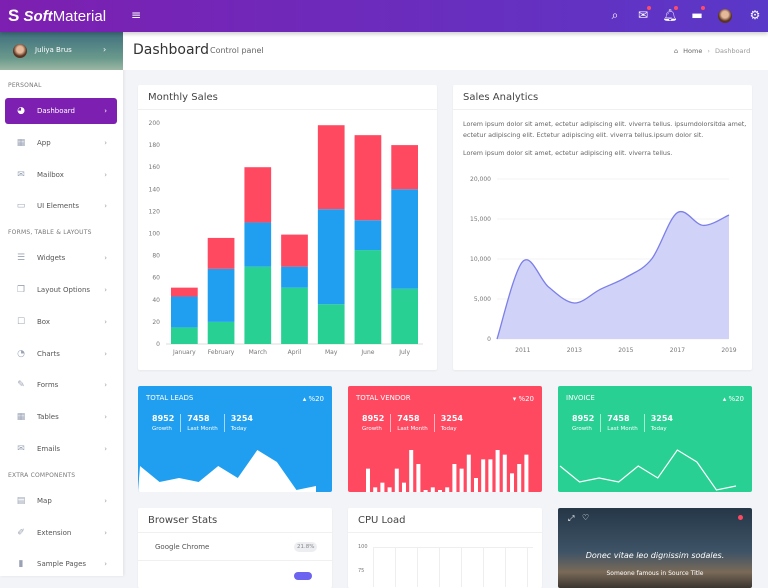 Image resolution: width=768 pixels, height=588 pixels. What do you see at coordinates (61, 206) in the screenshot?
I see `sidebar-item-ui-elements: ▭ UI Elements ›` at bounding box center [61, 206].